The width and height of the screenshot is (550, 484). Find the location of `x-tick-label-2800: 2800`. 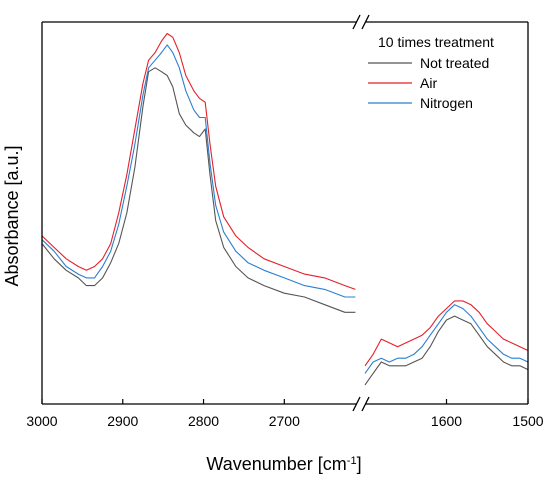

x-tick-label-2800: 2800 is located at coordinates (203, 421).